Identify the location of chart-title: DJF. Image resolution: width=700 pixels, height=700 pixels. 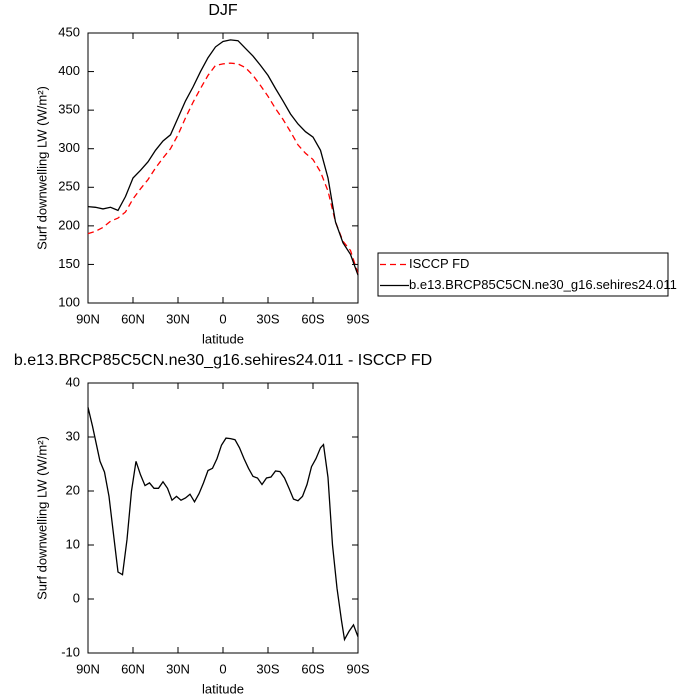
(223, 10).